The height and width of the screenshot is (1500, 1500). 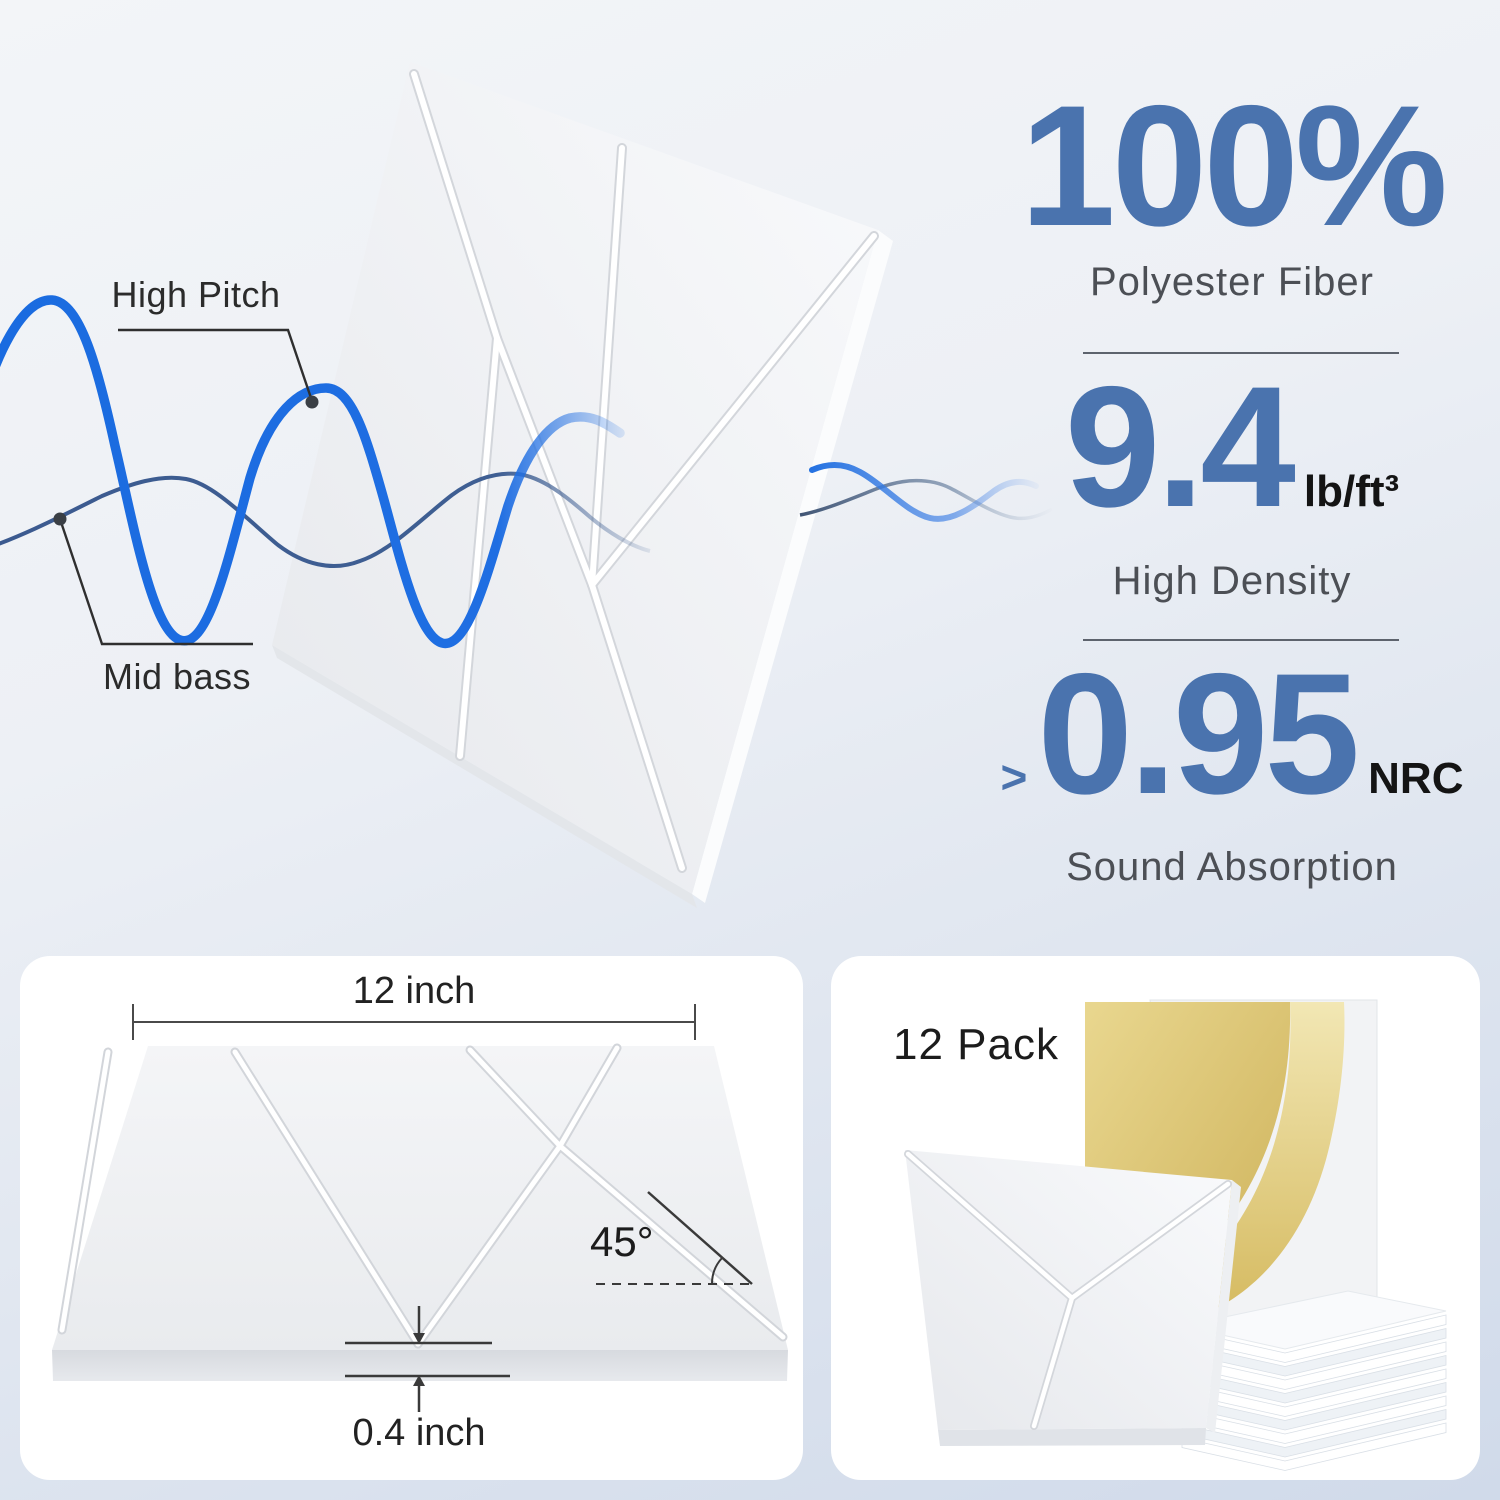 What do you see at coordinates (1232, 282) in the screenshot?
I see `stat-polyester-label: Polyester Fiber` at bounding box center [1232, 282].